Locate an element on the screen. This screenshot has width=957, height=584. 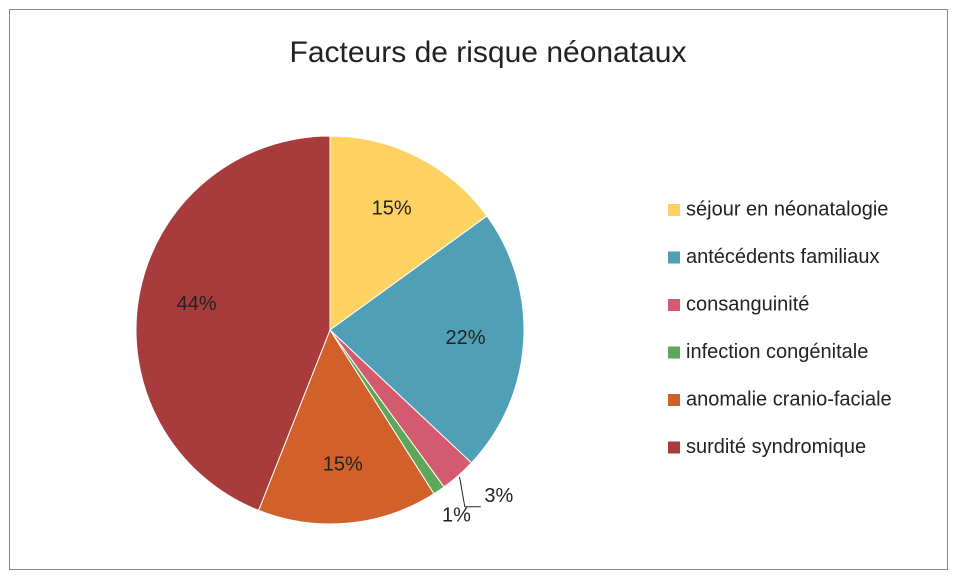
data-label: 1% is located at coordinates (456, 515).